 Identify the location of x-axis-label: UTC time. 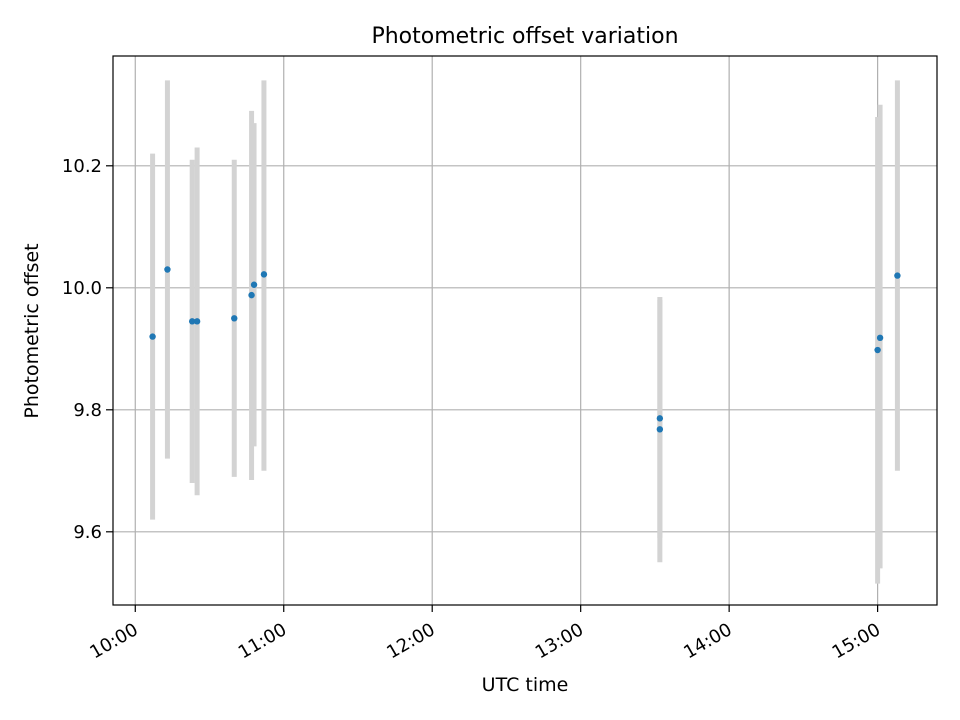
(525, 685).